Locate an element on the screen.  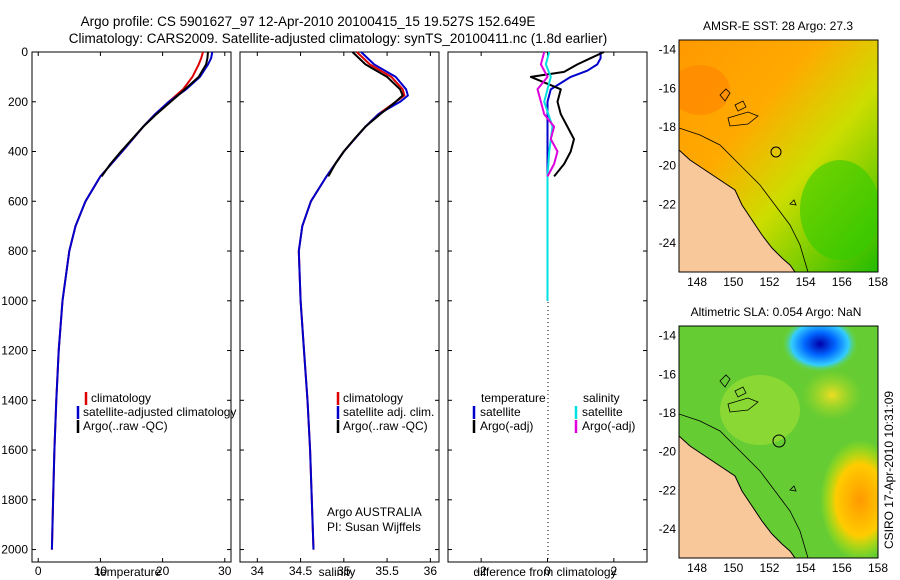
xtick-label: 35 is located at coordinates (344, 571).